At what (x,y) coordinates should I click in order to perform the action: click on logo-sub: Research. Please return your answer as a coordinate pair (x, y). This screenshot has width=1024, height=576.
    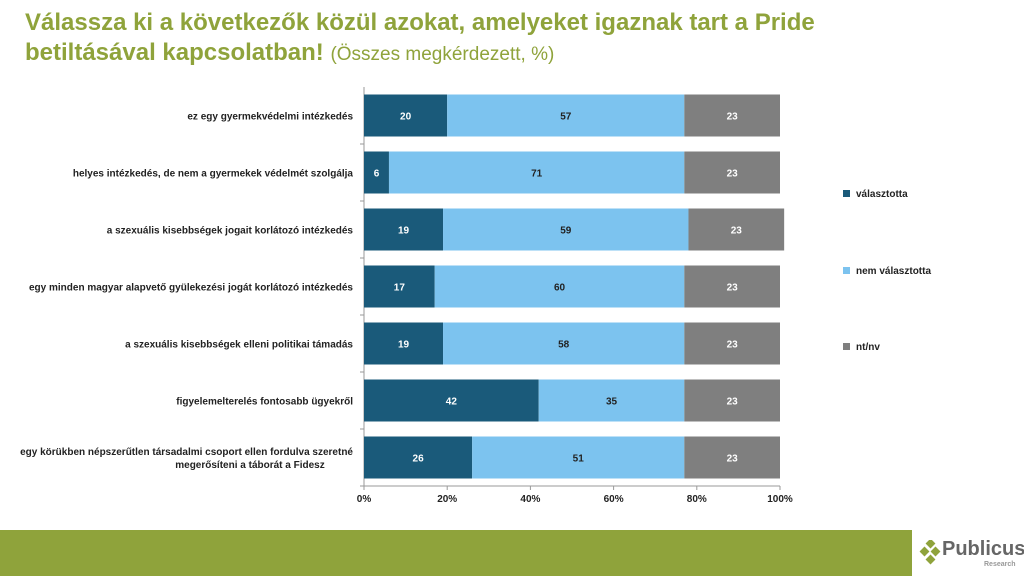
    Looking at the image, I should click on (1000, 564).